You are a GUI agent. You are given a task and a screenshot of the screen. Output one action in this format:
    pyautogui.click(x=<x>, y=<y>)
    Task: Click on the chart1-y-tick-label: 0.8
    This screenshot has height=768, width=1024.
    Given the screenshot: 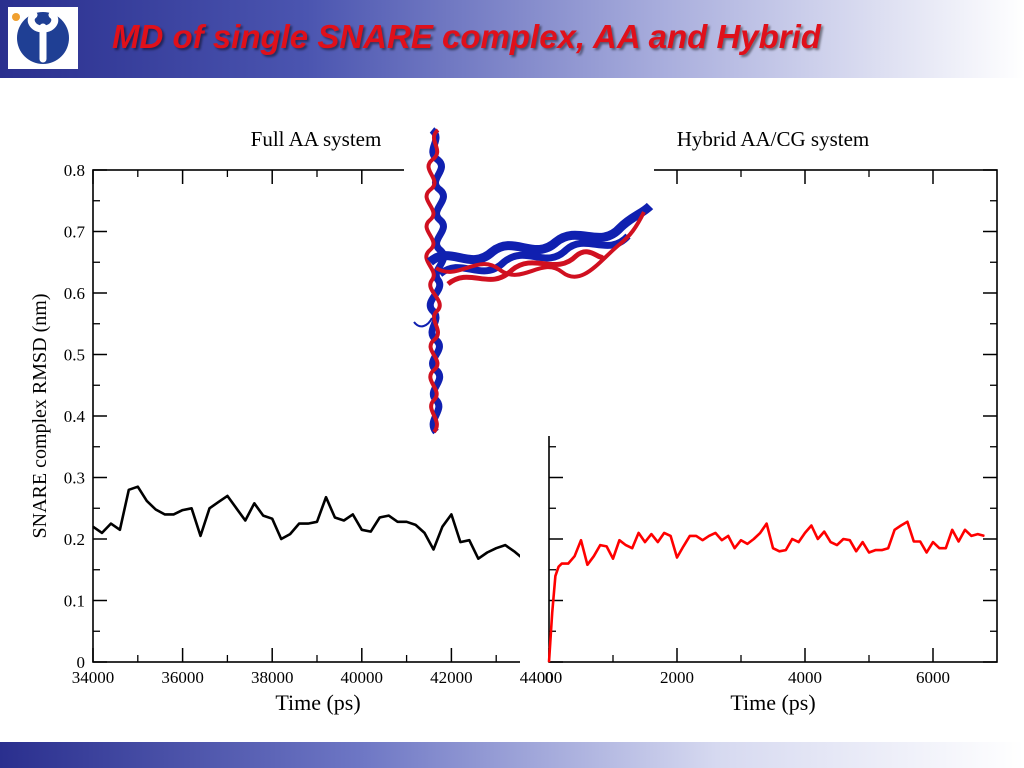 What is the action you would take?
    pyautogui.click(x=74, y=170)
    